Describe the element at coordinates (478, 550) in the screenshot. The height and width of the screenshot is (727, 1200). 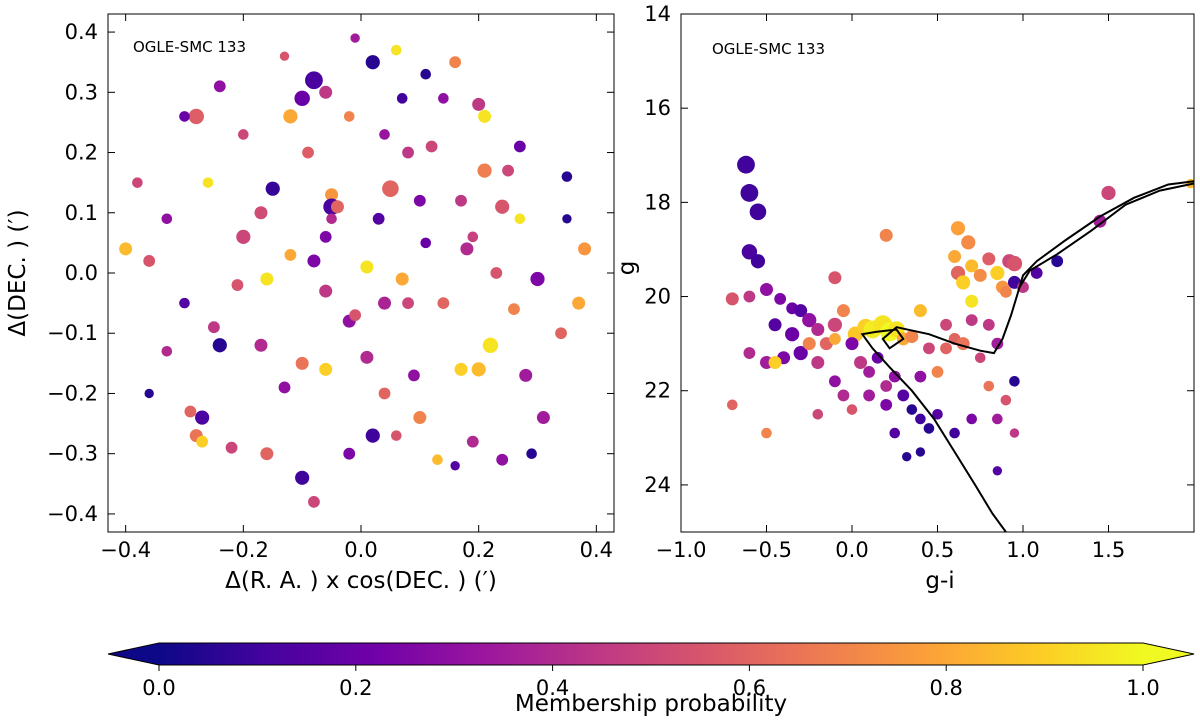
I see `spatial-x-tick-label: 0.2` at that location.